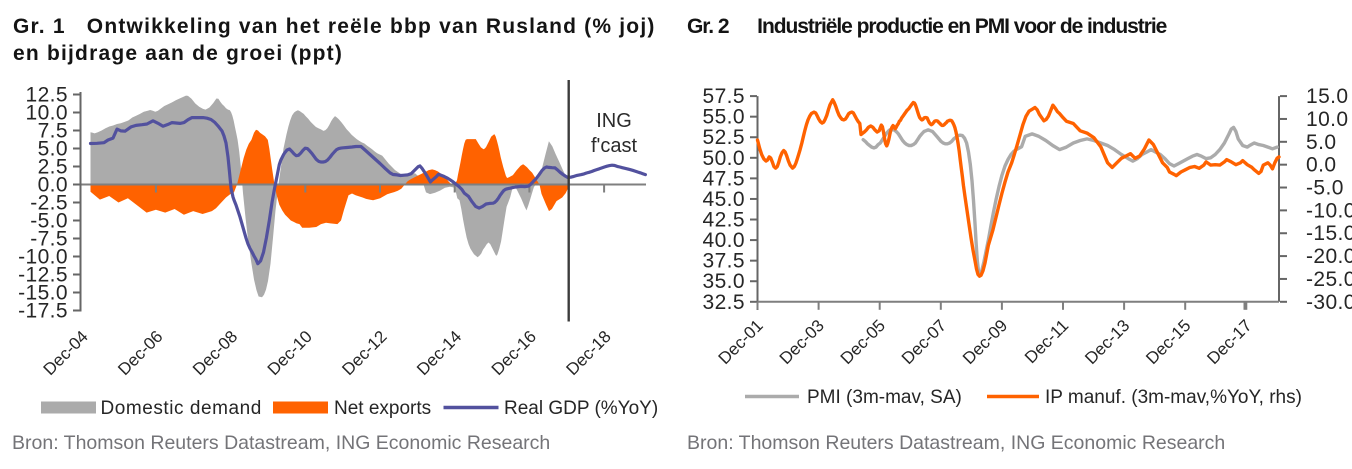 The width and height of the screenshot is (1352, 469). What do you see at coordinates (1327, 96) in the screenshot?
I see `svg-text: 15.0` at bounding box center [1327, 96].